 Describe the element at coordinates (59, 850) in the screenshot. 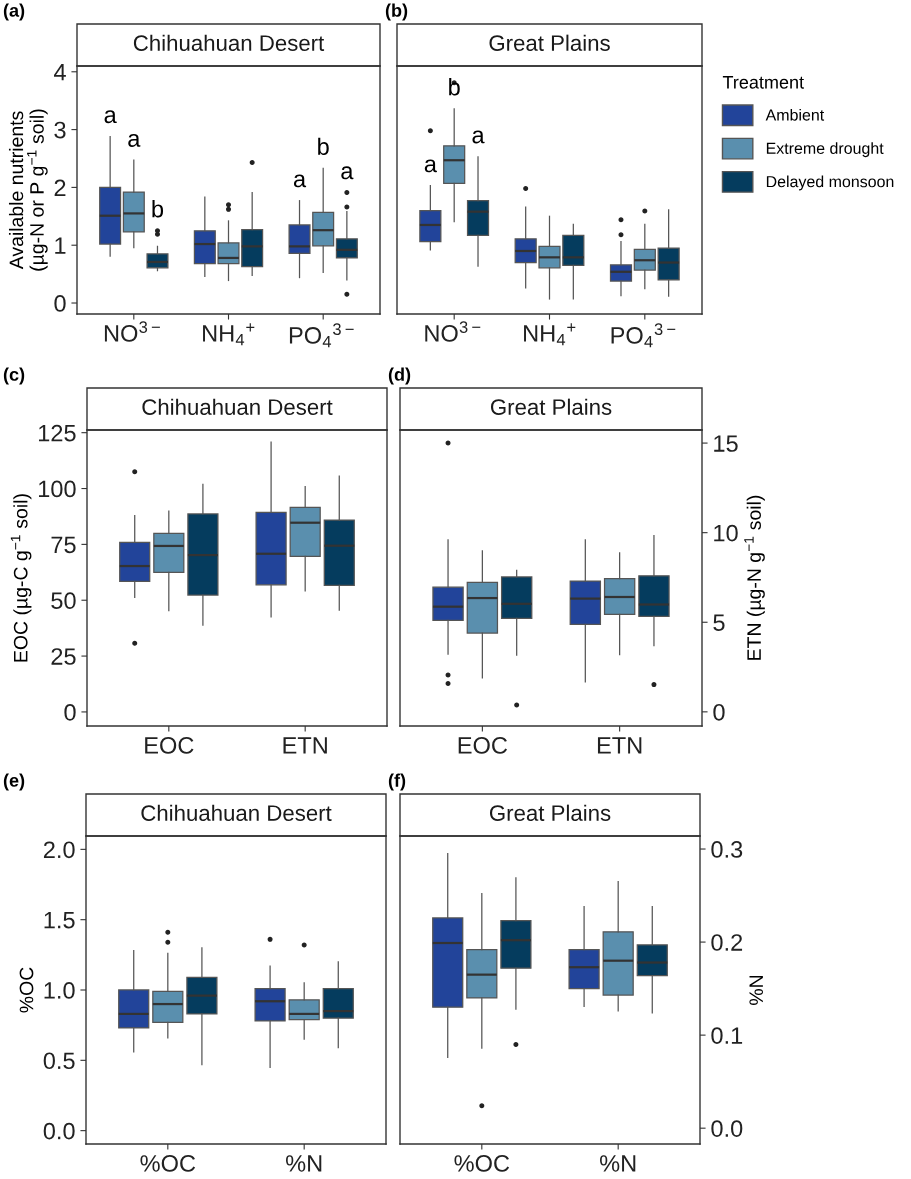

I see `y-tick-label: 2.0` at that location.